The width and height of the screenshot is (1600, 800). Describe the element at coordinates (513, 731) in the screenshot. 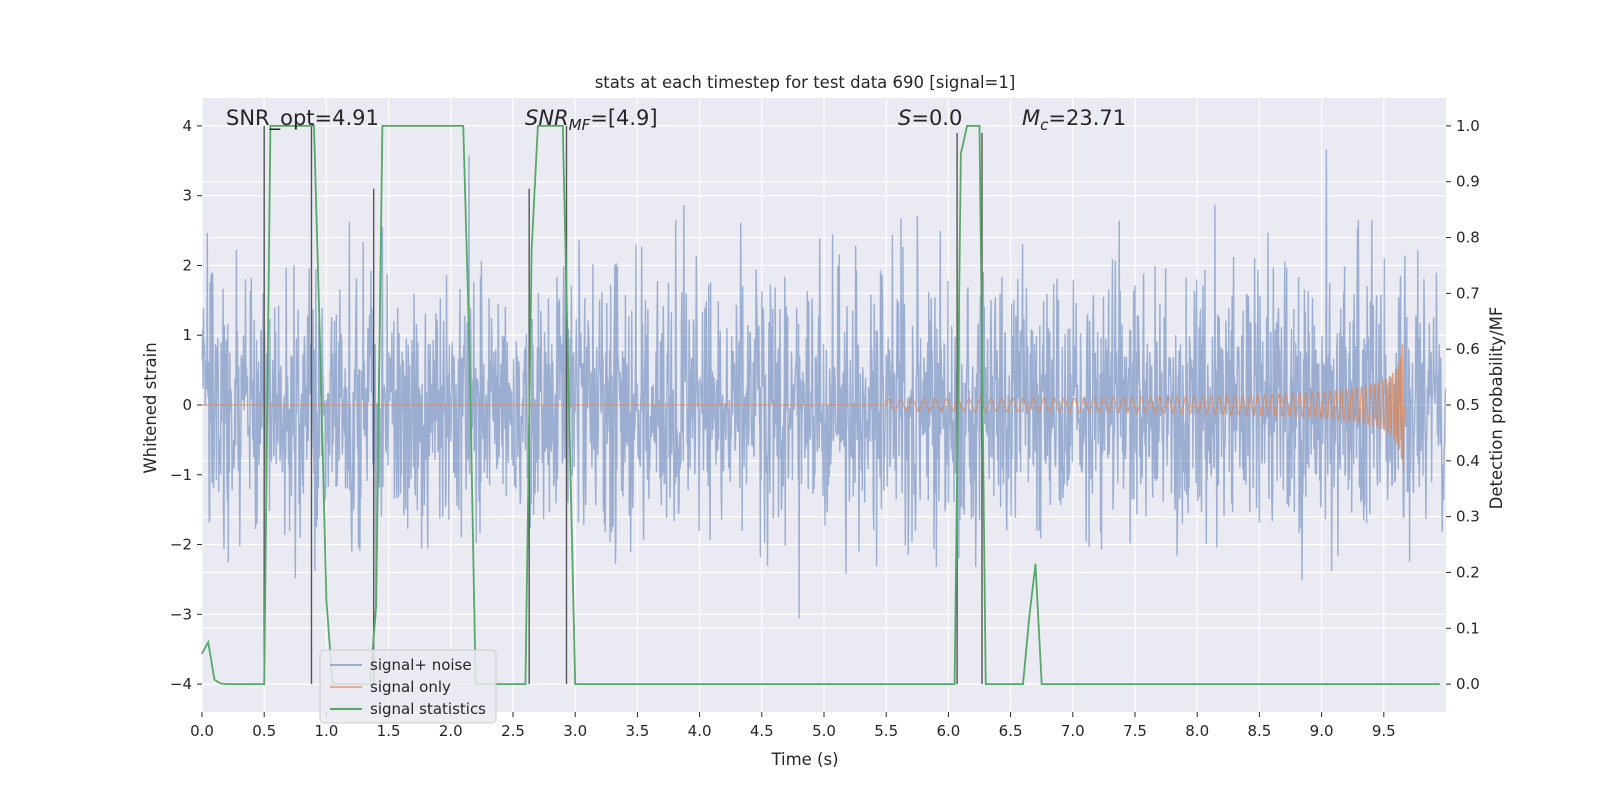

I see `x-tick-label: 2.5` at that location.